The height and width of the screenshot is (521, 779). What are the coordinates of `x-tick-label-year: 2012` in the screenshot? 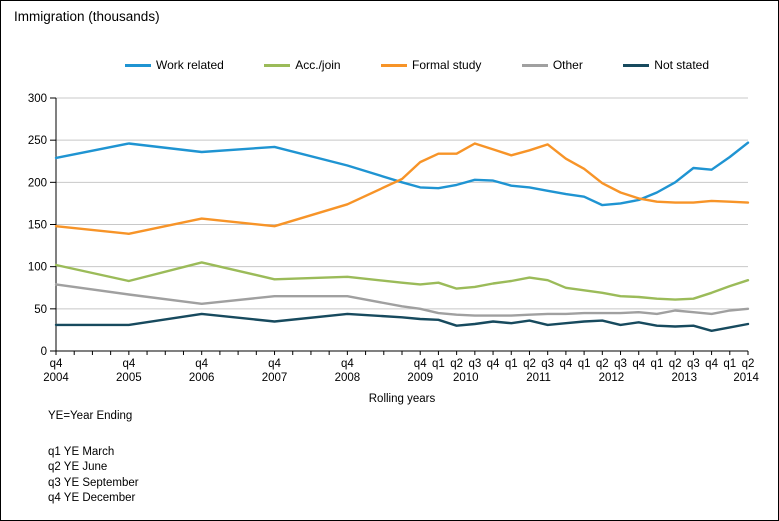 It's located at (612, 378).